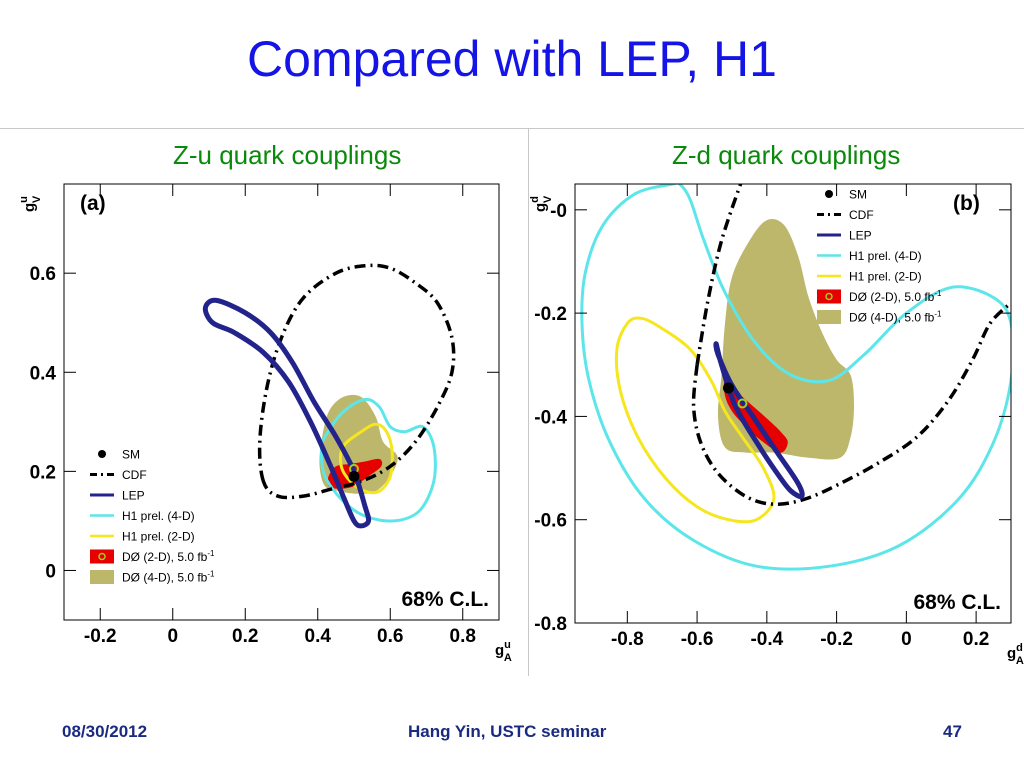 This screenshot has height=768, width=1024. I want to click on a-x-axis-label: gu A, so click(503, 651).